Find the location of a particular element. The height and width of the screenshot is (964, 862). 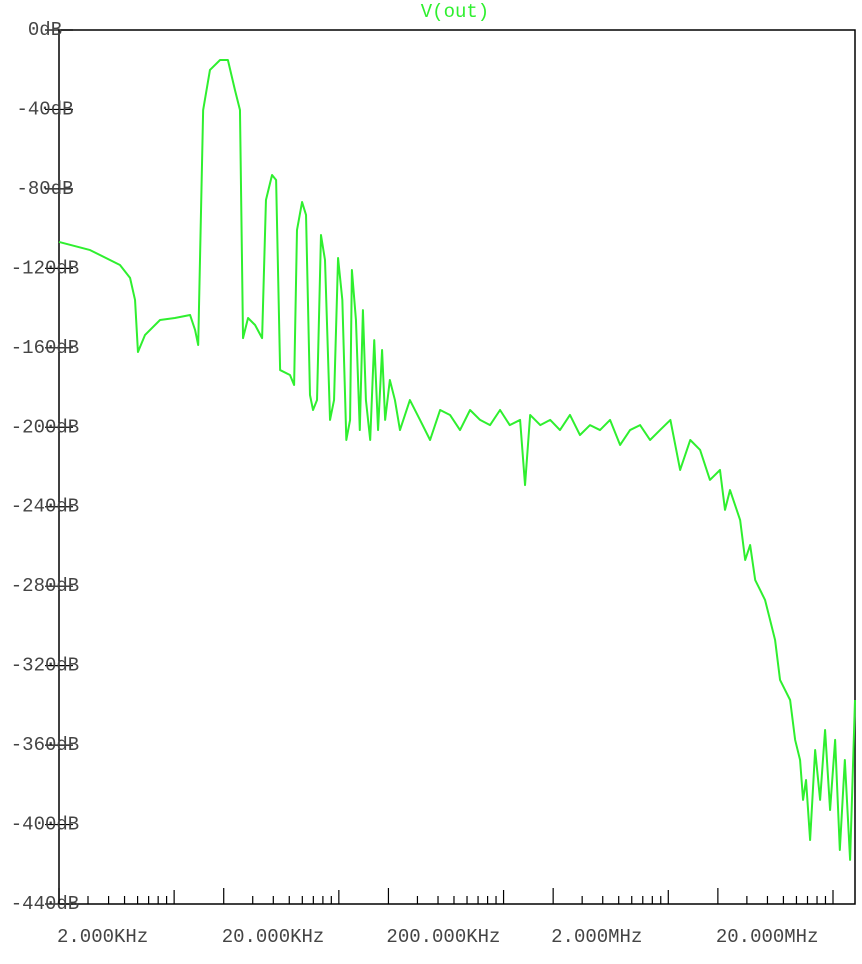

y-tick-label: -40dB is located at coordinates (44, 109).